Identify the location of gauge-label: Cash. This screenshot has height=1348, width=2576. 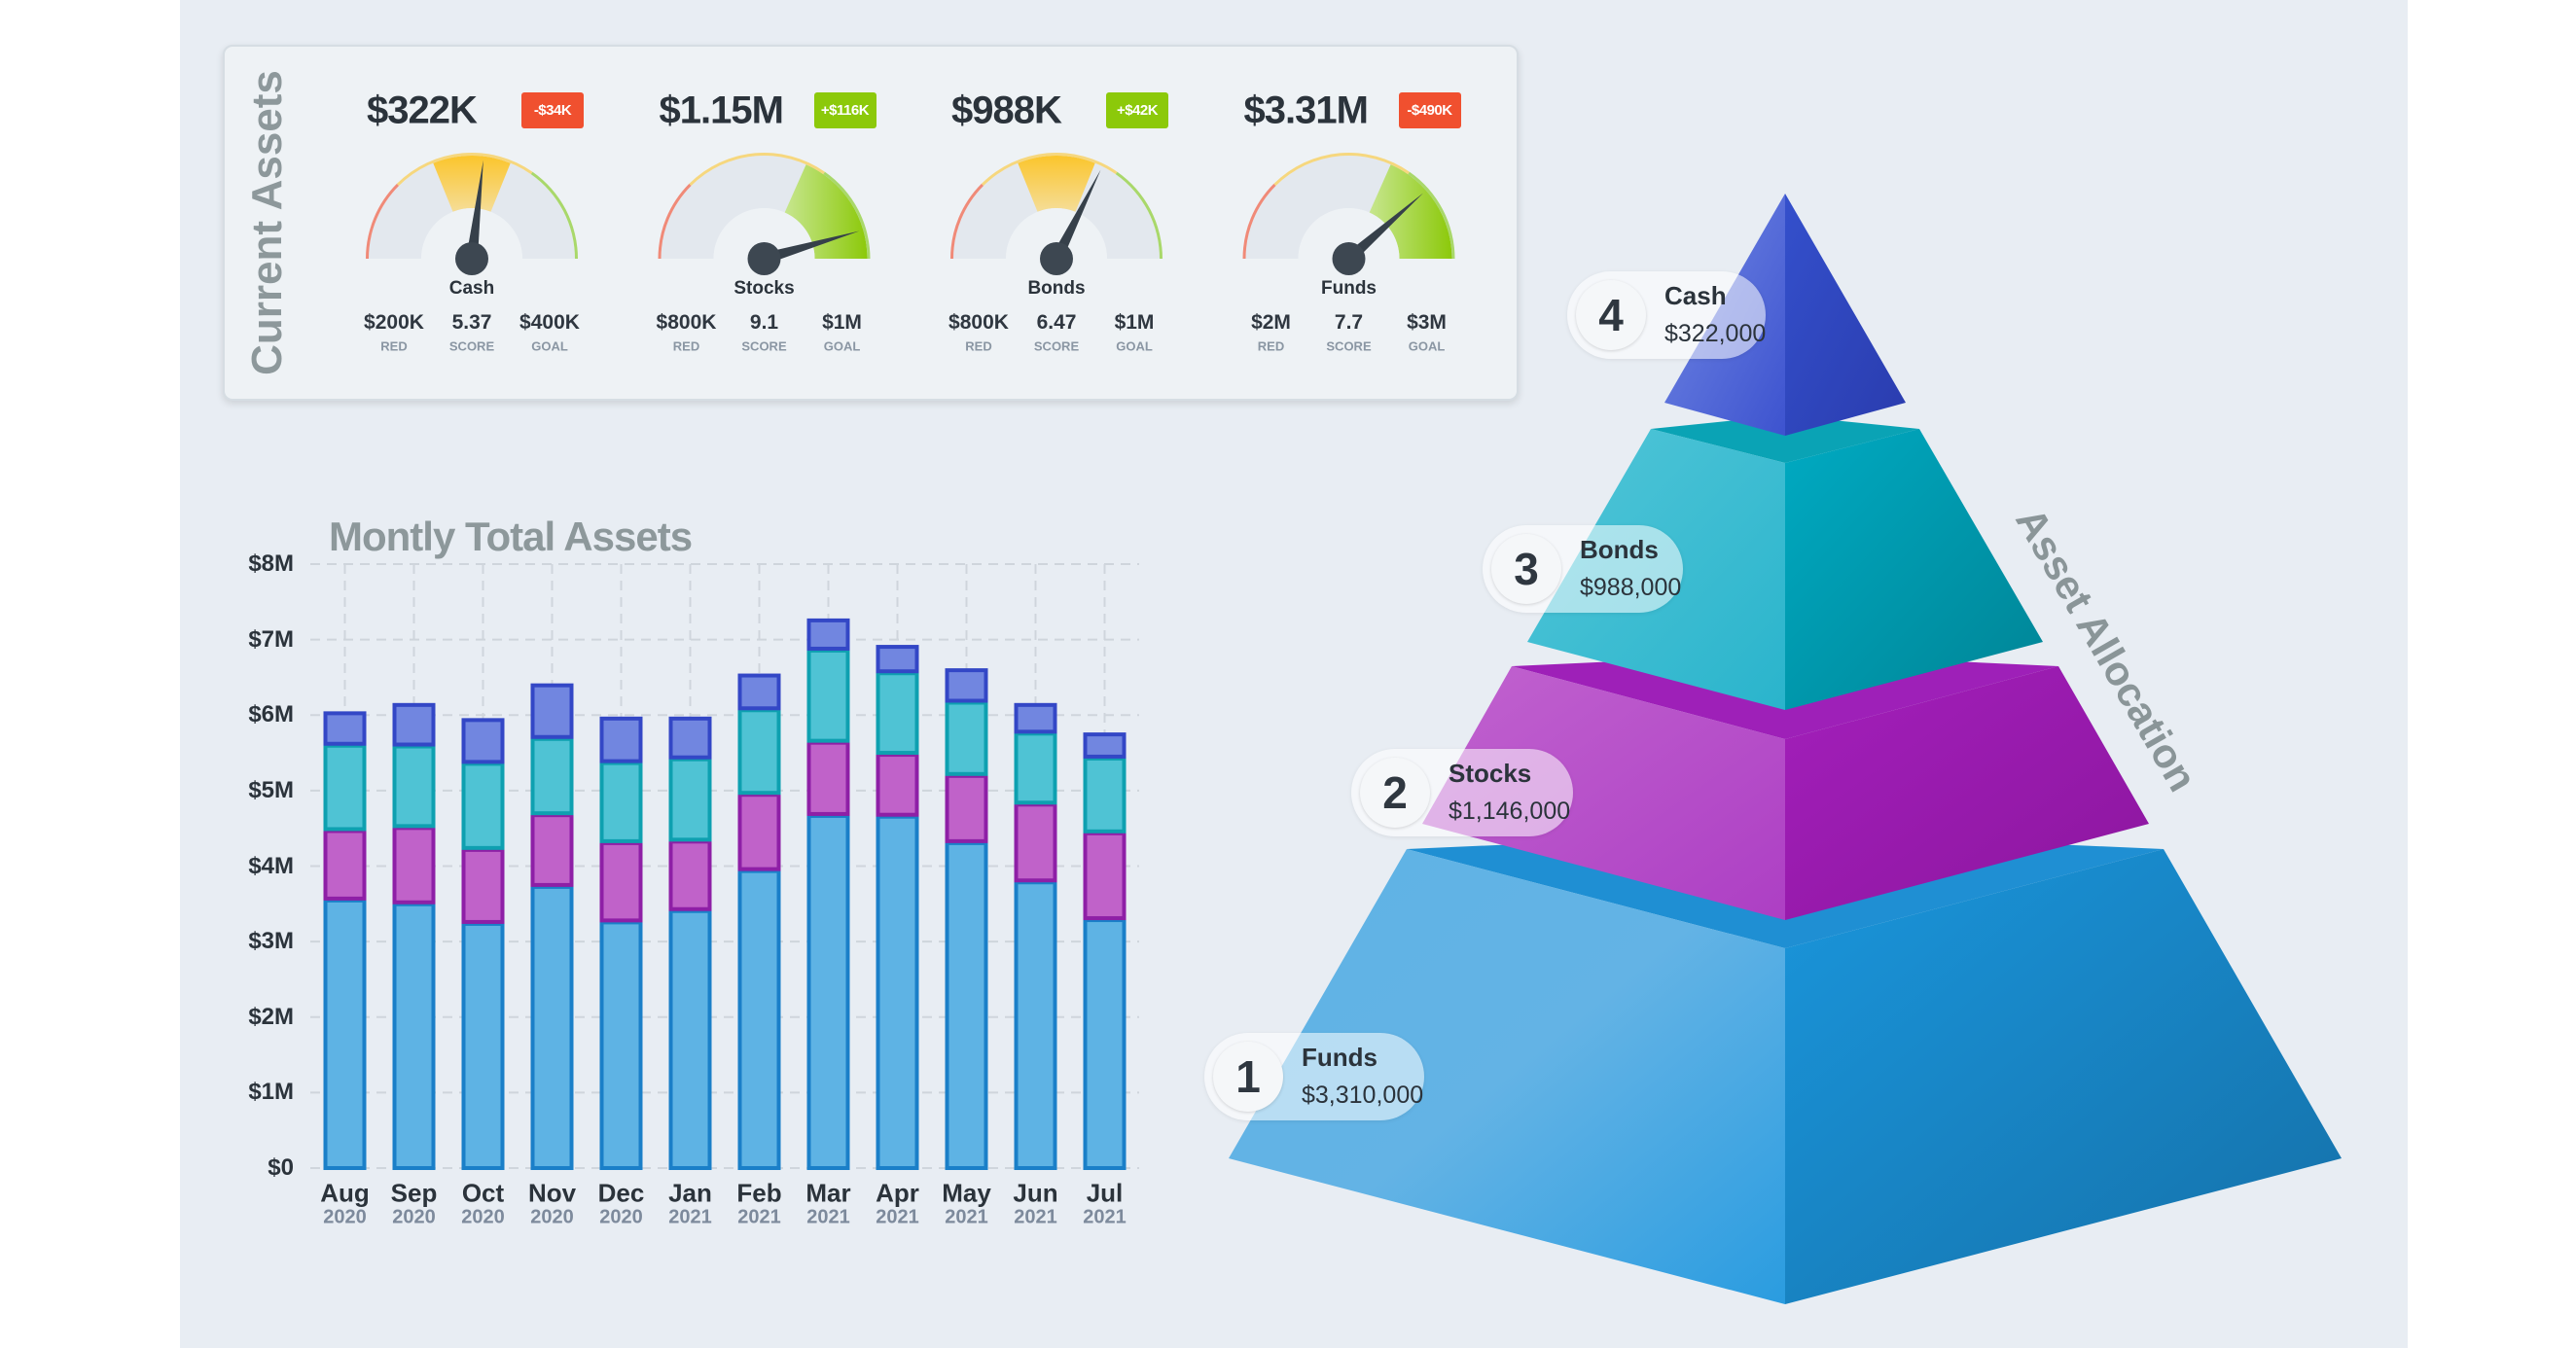
(471, 288).